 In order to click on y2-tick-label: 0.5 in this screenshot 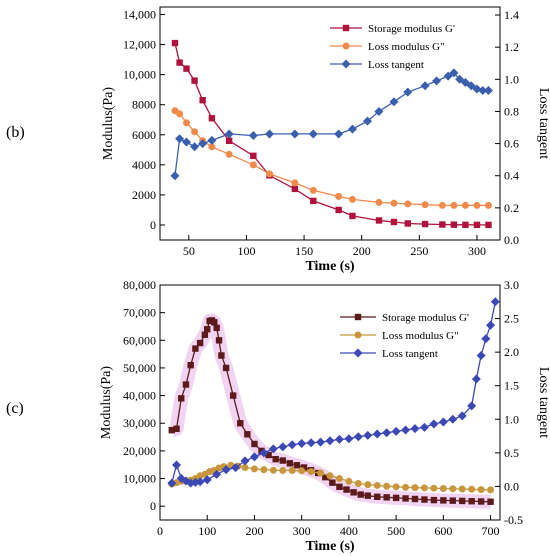, I will do `click(511, 453)`.